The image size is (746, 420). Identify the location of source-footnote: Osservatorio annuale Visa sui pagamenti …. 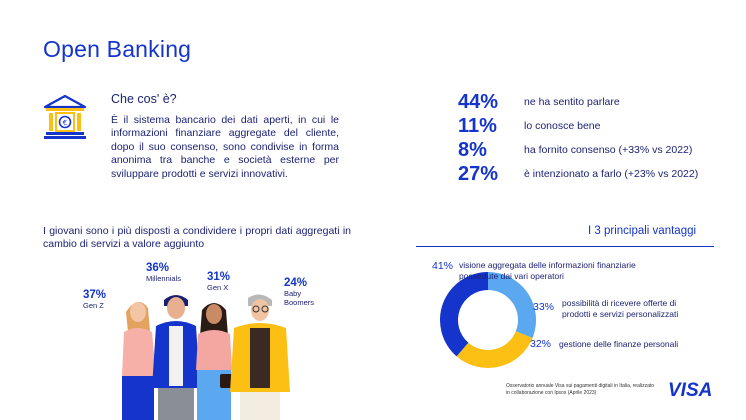
(580, 389).